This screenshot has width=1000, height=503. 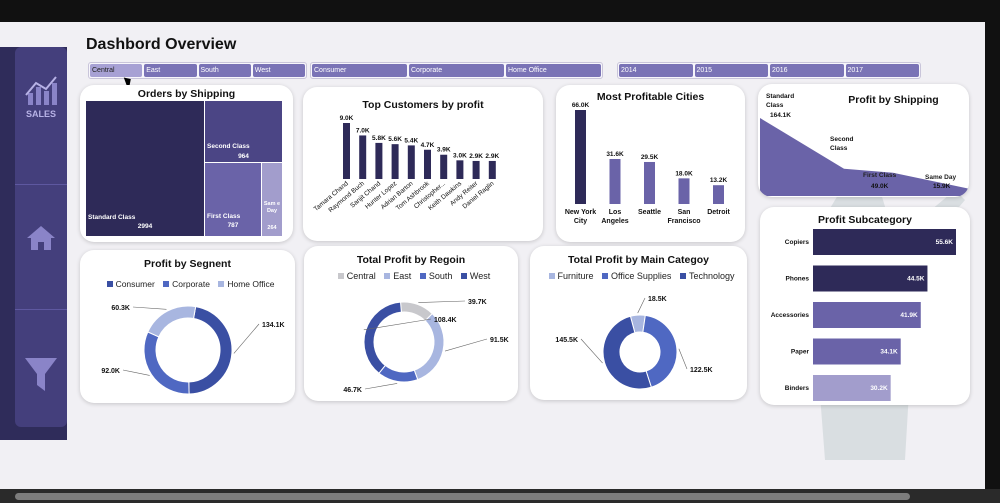 I want to click on slicer-chip-south: South, so click(x=224, y=70).